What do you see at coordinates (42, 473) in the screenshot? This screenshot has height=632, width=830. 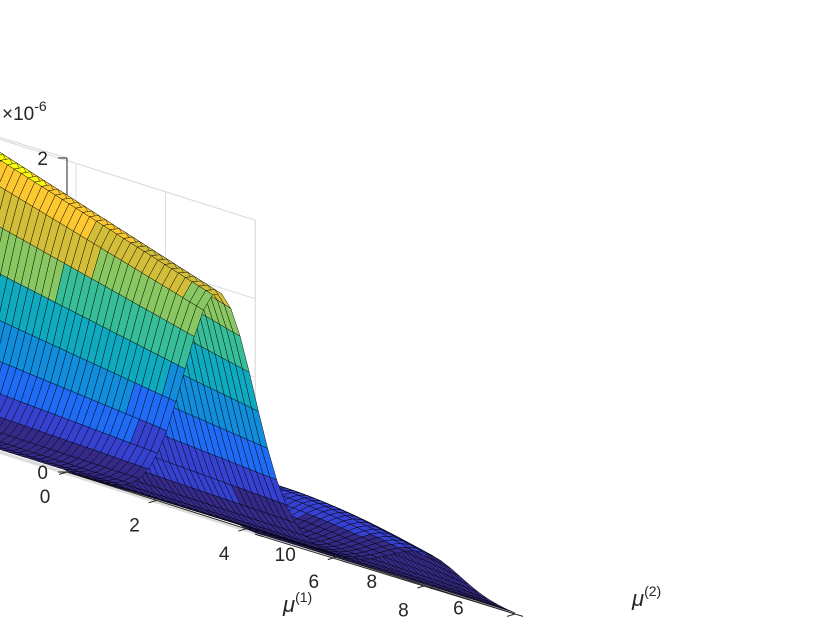 I see `z-tick-label: 0` at bounding box center [42, 473].